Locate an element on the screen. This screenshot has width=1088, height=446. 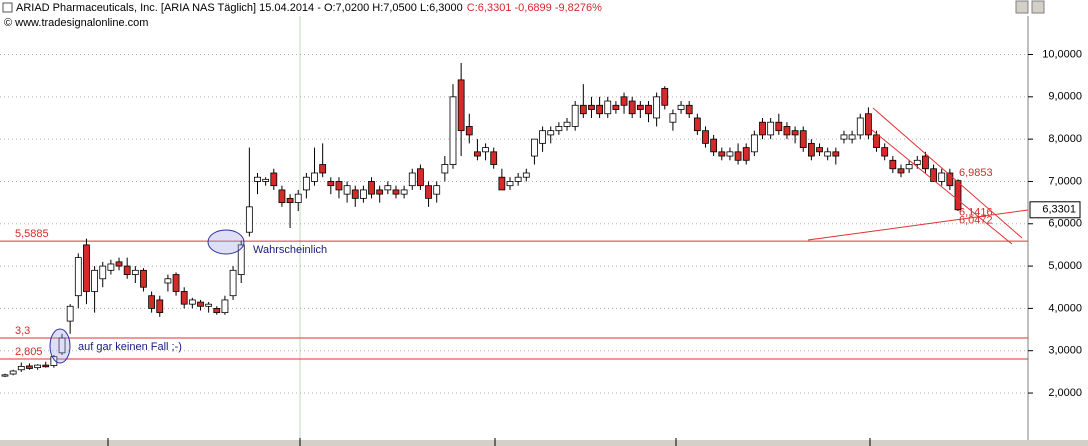
last-price-label: 6,3301 is located at coordinates (1059, 210).